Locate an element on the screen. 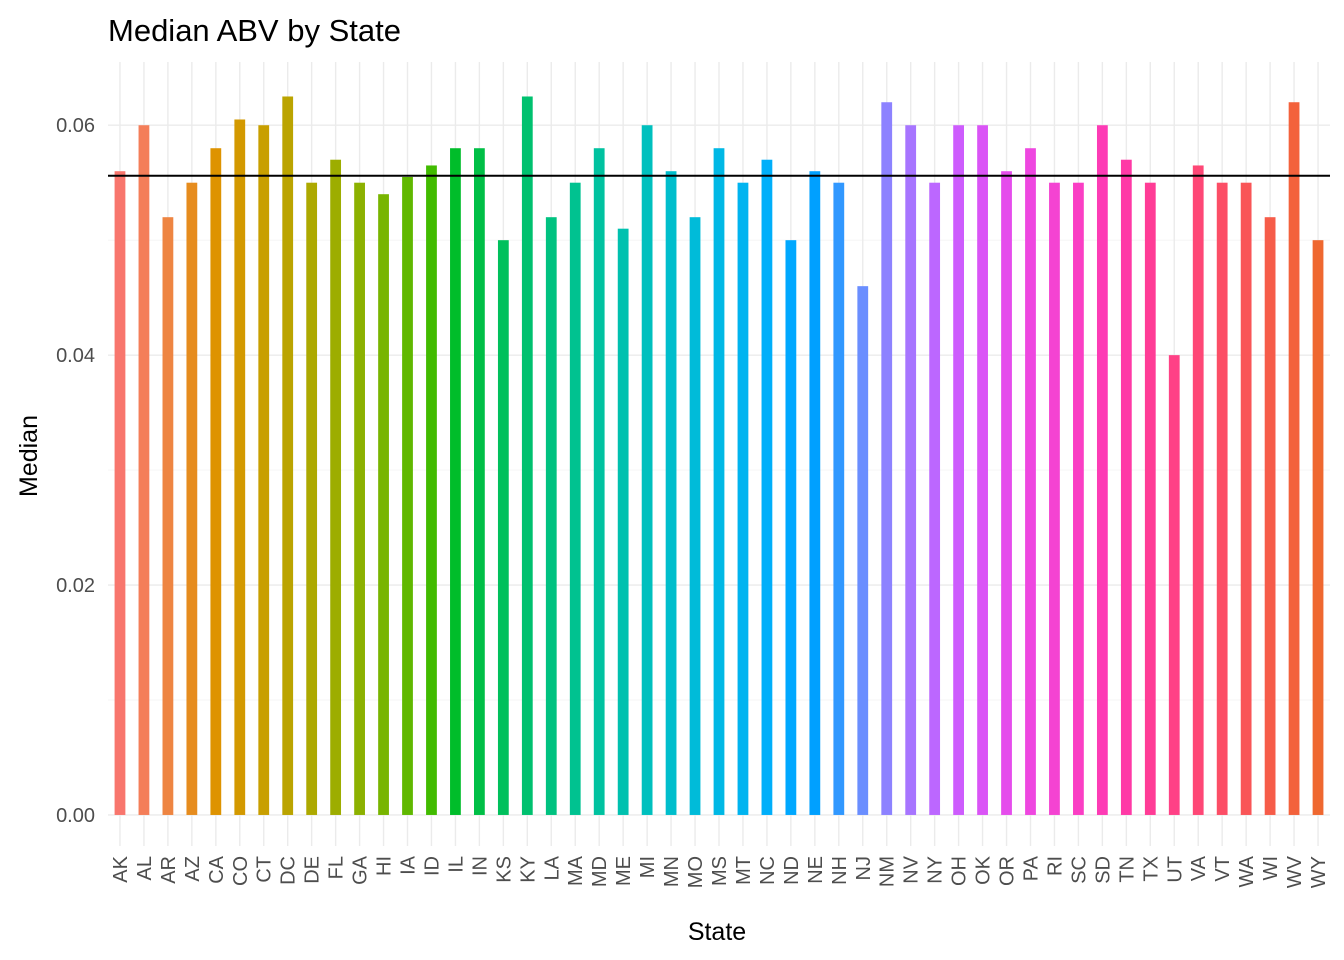 This screenshot has width=1344, height=960. x-tick-label-ma: MA is located at coordinates (576, 870).